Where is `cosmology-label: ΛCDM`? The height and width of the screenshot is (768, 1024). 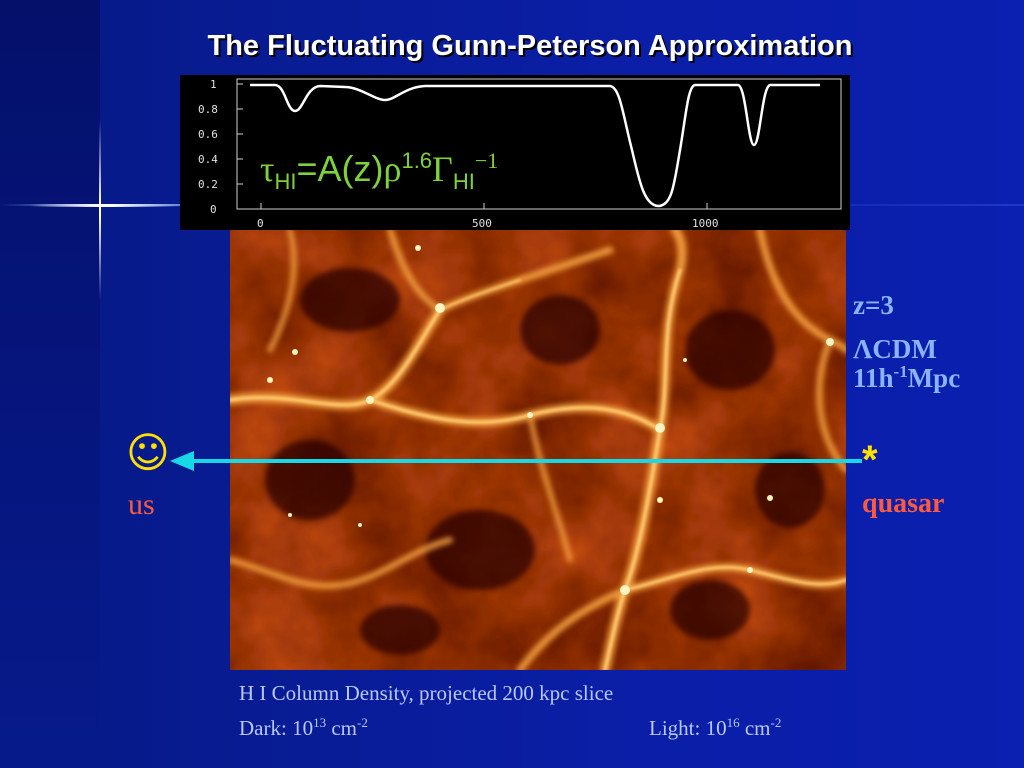 cosmology-label: ΛCDM is located at coordinates (895, 349).